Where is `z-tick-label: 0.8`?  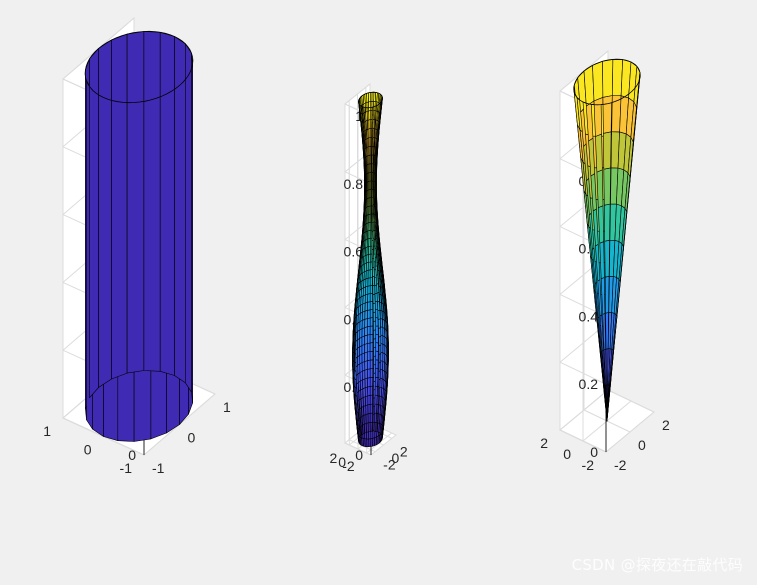
z-tick-label: 0.8 is located at coordinates (354, 184).